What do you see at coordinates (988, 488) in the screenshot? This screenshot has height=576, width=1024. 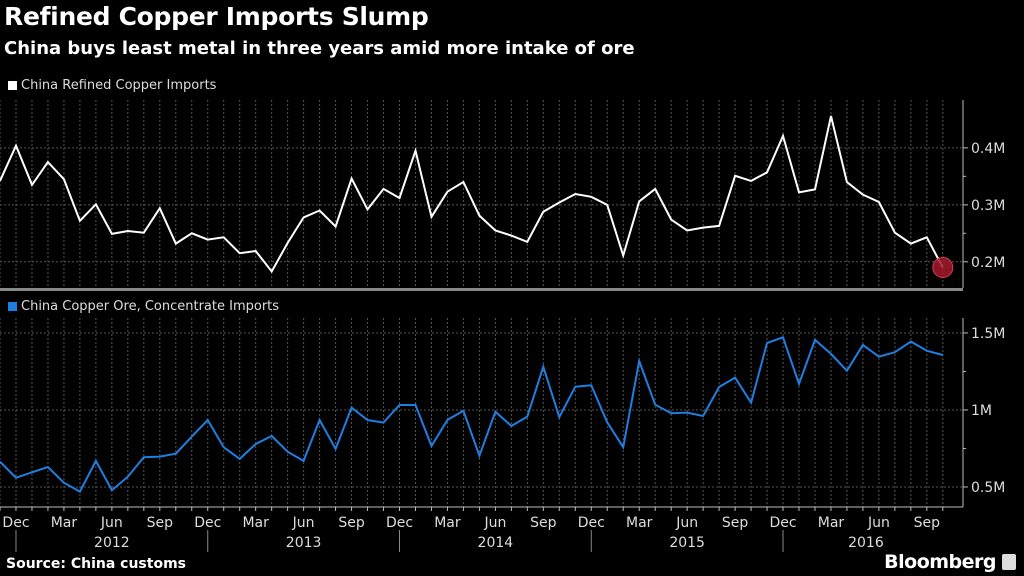 I see `y-tick-label: 0.5M` at bounding box center [988, 488].